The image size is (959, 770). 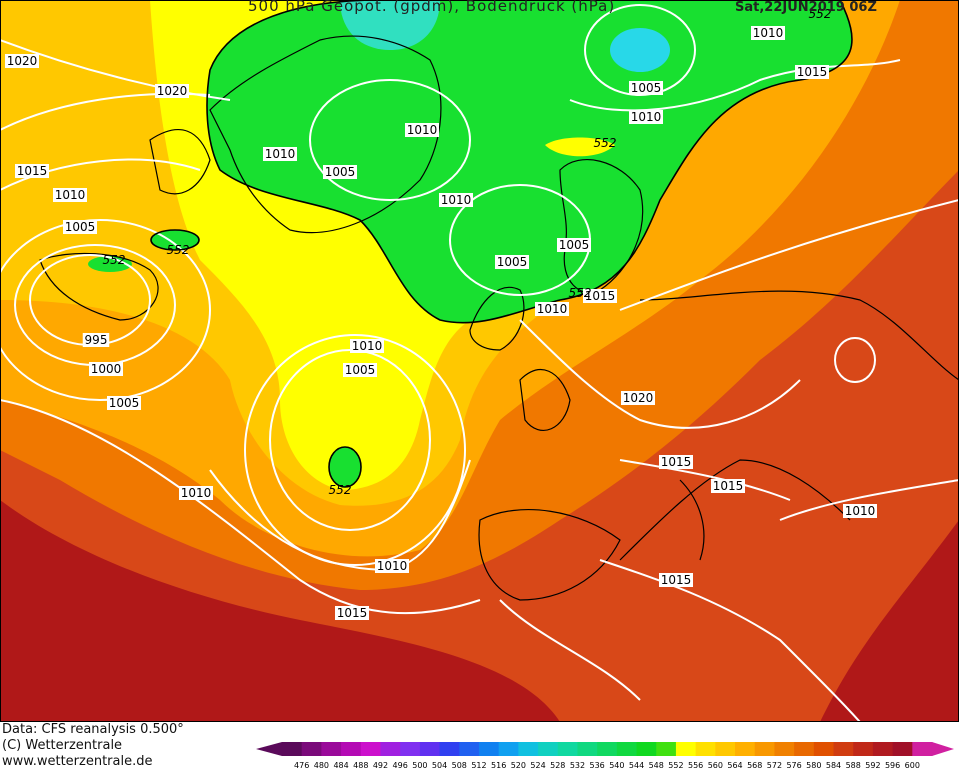 What do you see at coordinates (912, 765) in the screenshot?
I see `legend-tick-label: 600` at bounding box center [912, 765].